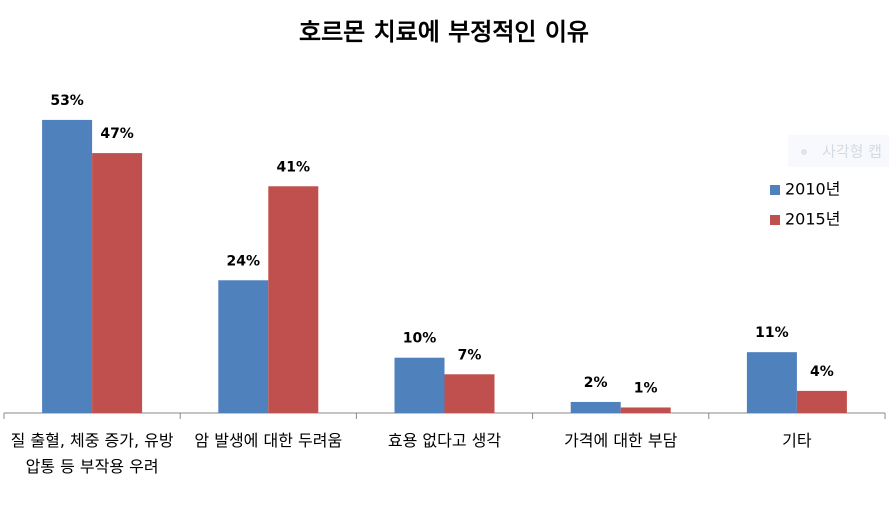  Describe the element at coordinates (596, 383) in the screenshot. I see `value-label: 2%` at that location.